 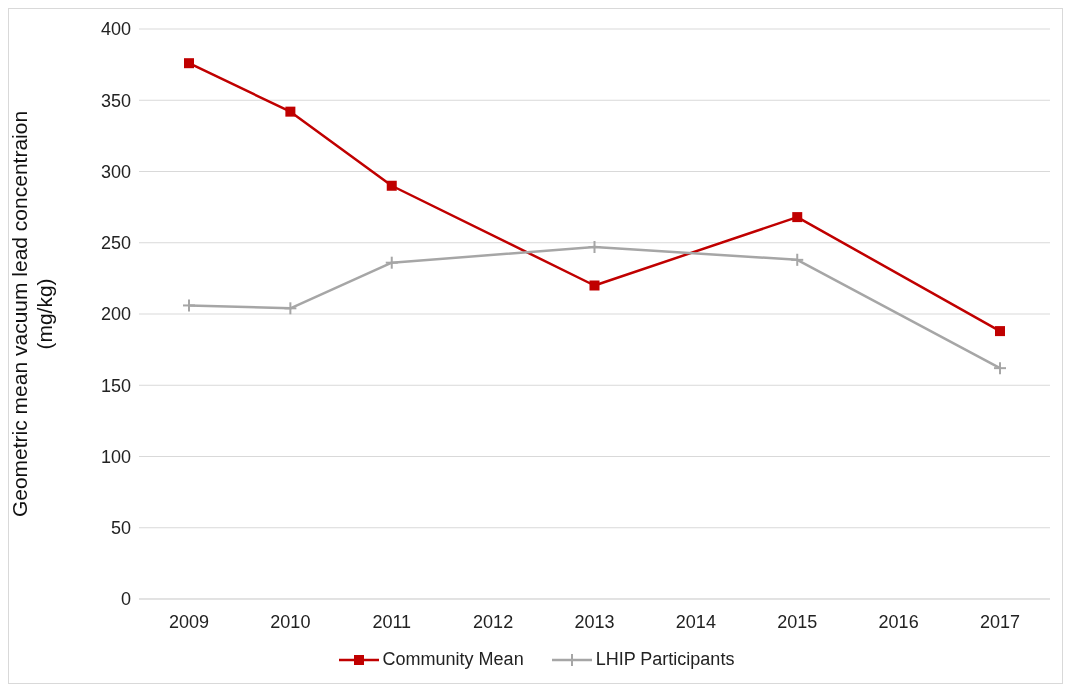 I want to click on x-tick-label: 2012, so click(x=493, y=621).